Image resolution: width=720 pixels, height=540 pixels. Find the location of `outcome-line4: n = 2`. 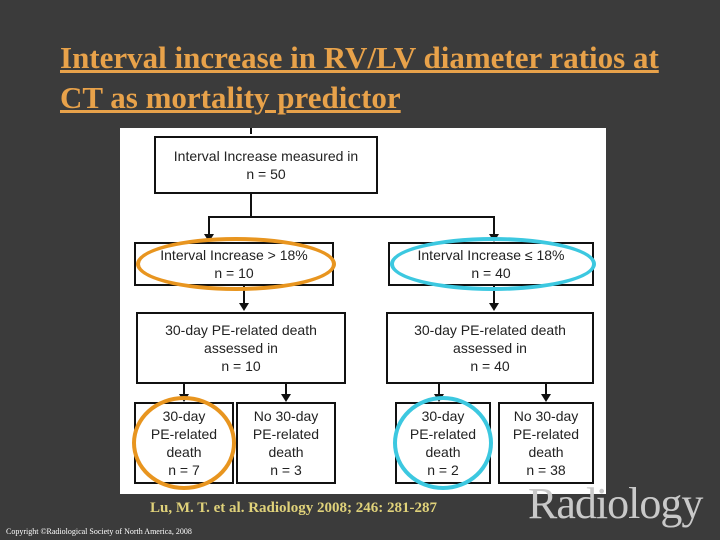

outcome-line4: n = 2 is located at coordinates (443, 470).